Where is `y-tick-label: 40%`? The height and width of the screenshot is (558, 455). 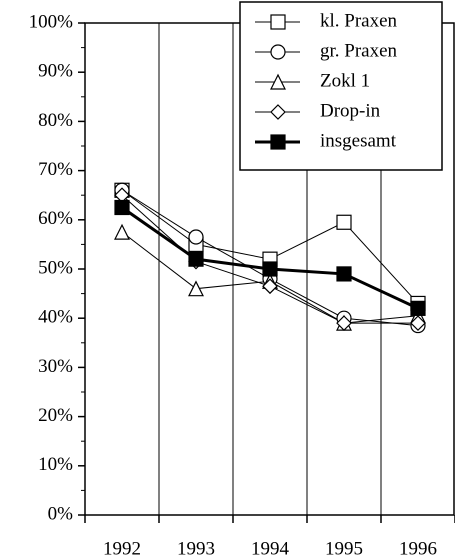
y-tick-label: 40% is located at coordinates (55, 317).